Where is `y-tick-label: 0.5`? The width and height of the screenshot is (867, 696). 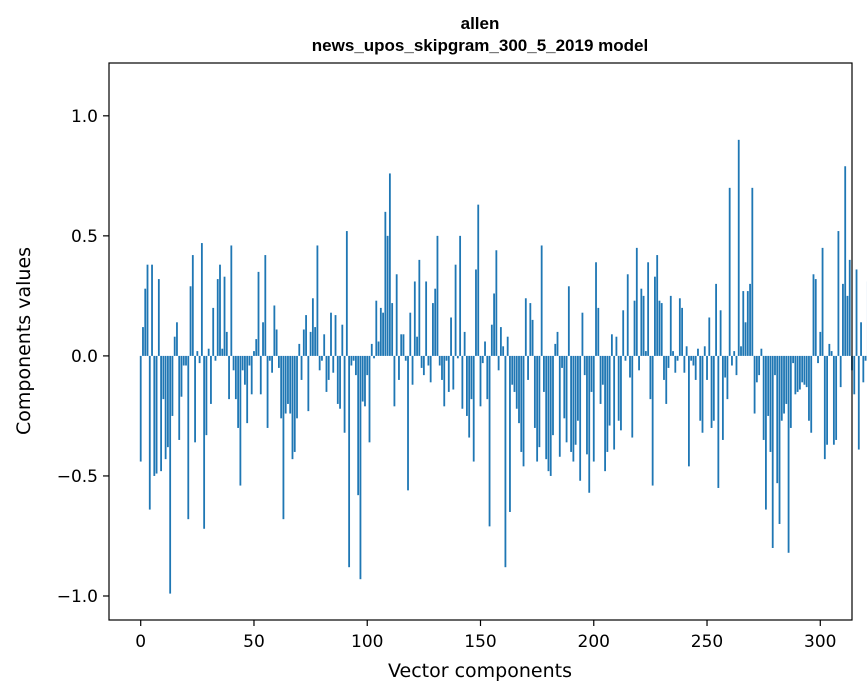
y-tick-label: 0.5 is located at coordinates (84, 237).